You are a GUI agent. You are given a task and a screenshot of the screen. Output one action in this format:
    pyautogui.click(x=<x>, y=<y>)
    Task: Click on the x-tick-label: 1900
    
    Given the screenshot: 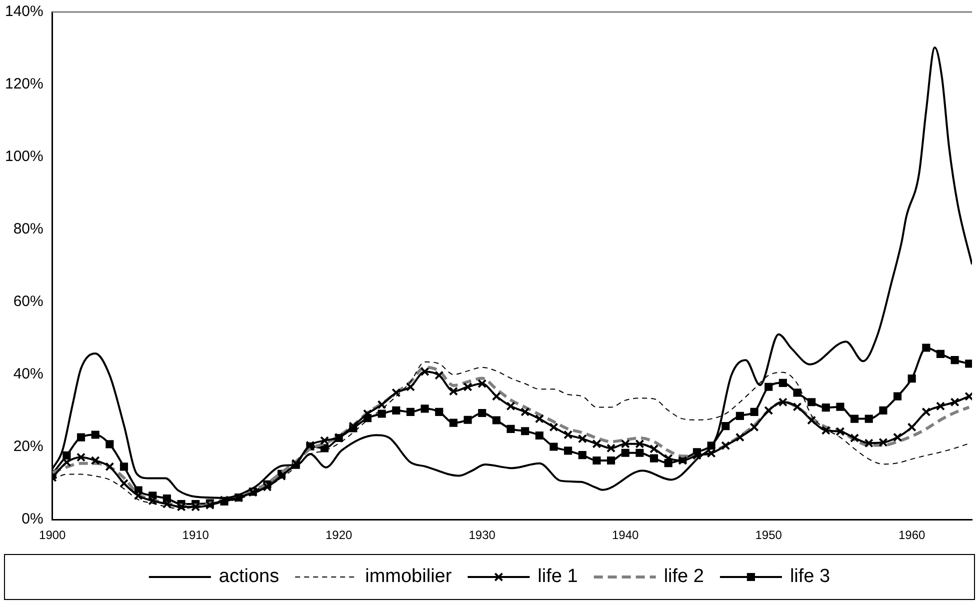 What is the action you would take?
    pyautogui.click(x=52, y=535)
    